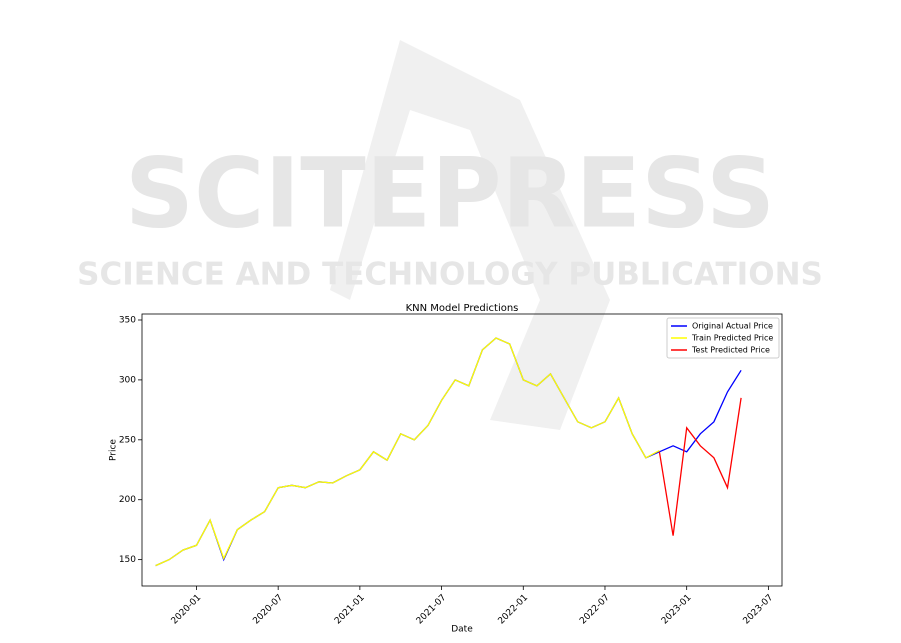 The height and width of the screenshot is (643, 901). Describe the element at coordinates (450, 193) in the screenshot. I see `watermark-title: SCITEPRESS` at that location.